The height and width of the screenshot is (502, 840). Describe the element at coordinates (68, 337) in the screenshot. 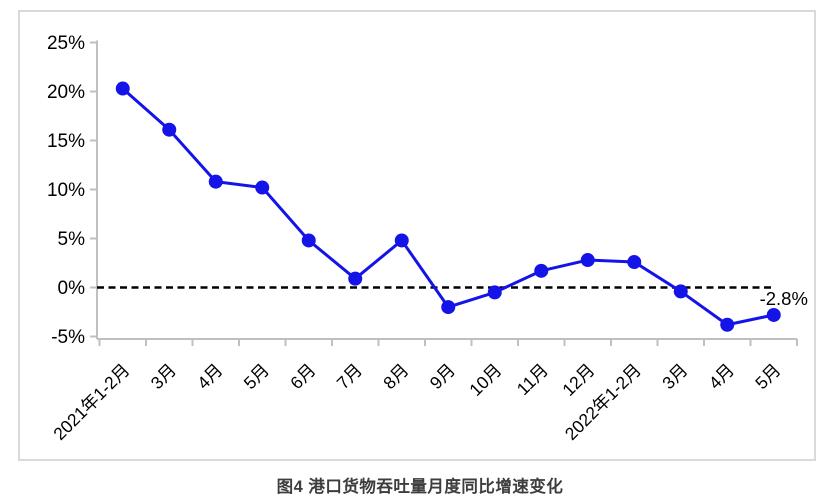

I see `y-tick-label: -5%` at that location.